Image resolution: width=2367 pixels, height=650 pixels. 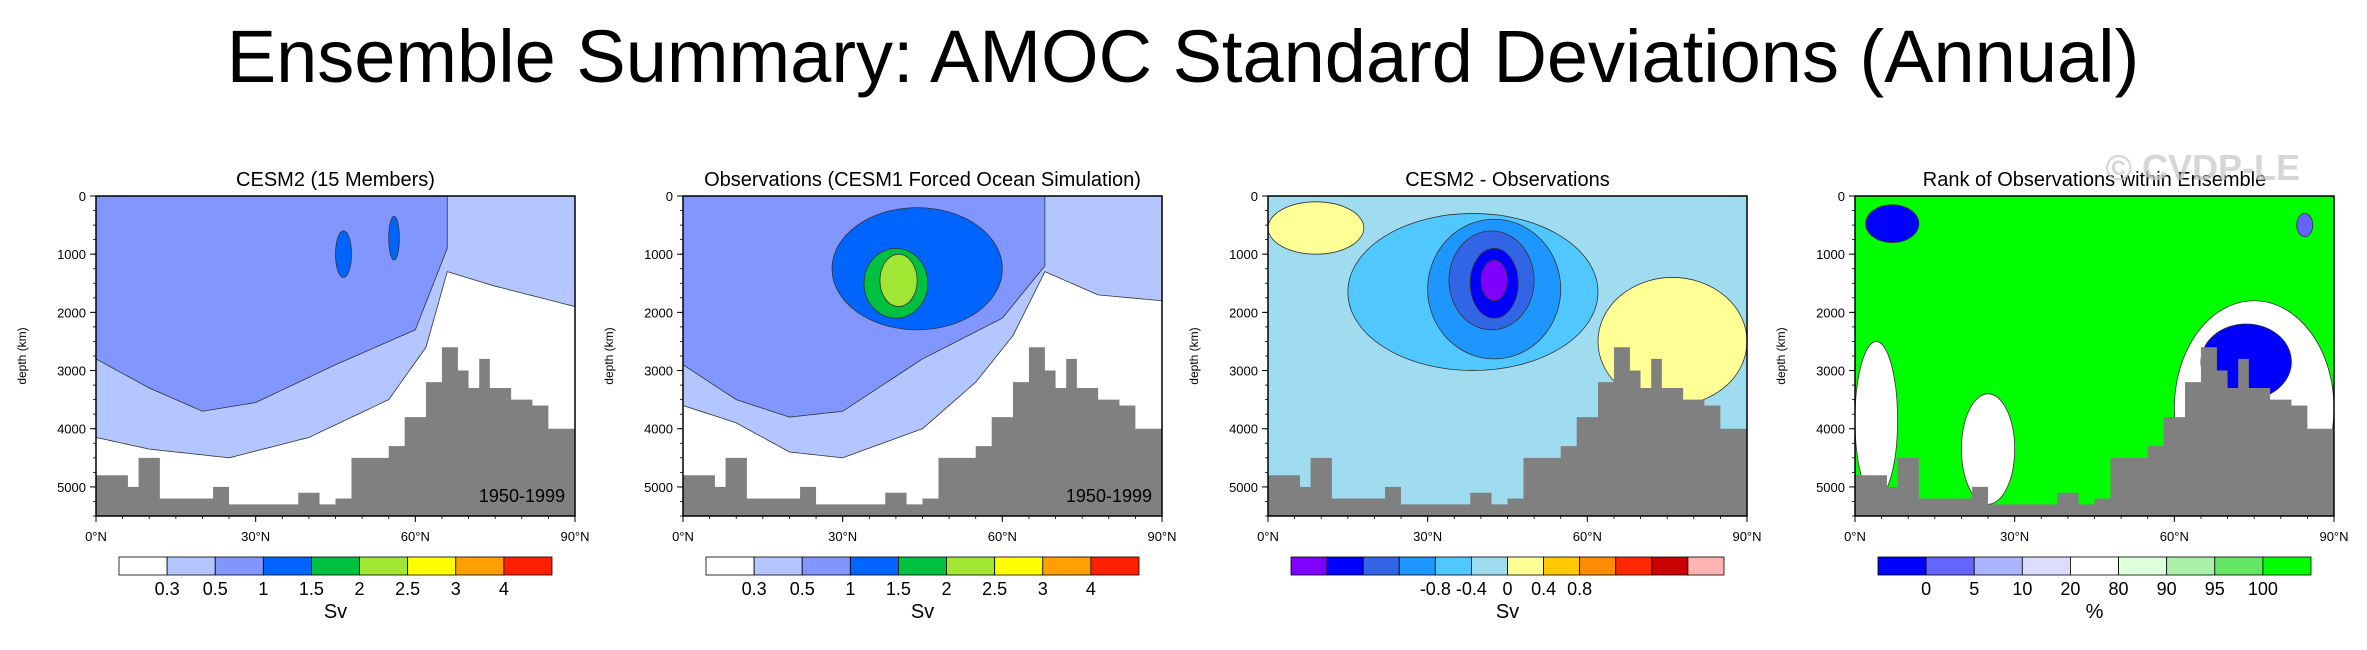 I want to click on panel-title: Rank of Observations within Ensemble, so click(x=2095, y=180).